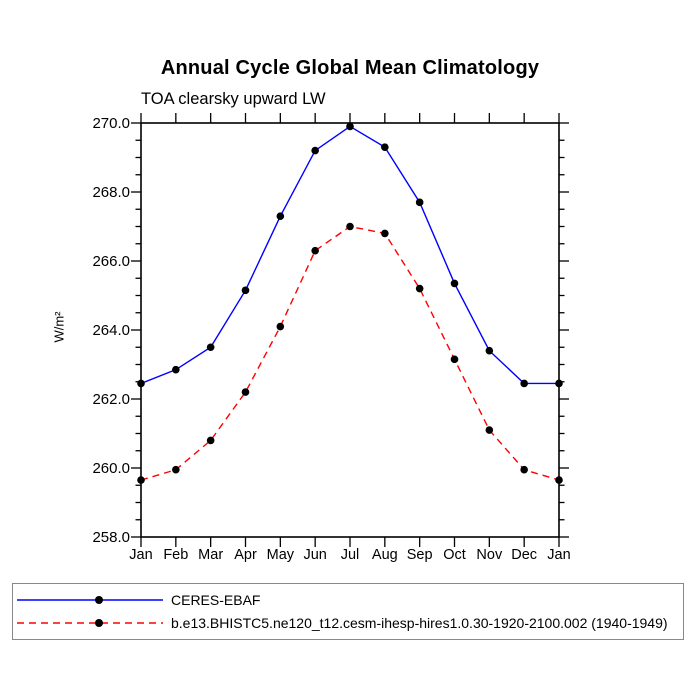  Describe the element at coordinates (111, 468) in the screenshot. I see `y-tick-label: 260.0` at that location.